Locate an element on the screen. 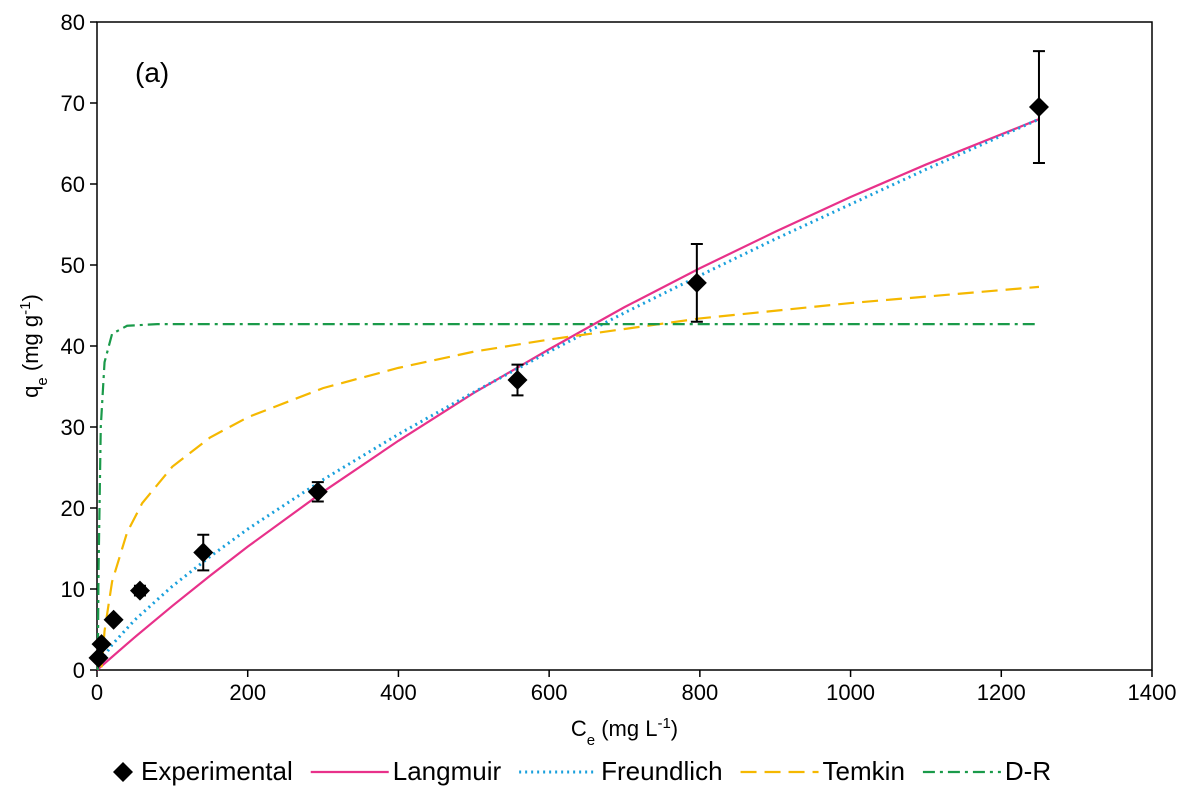 This screenshot has width=1195, height=796. legend-label: Freundlich is located at coordinates (661, 771).